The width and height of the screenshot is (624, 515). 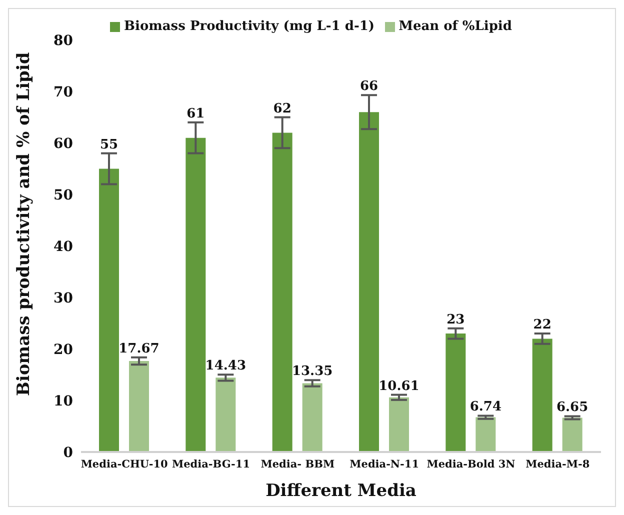 What do you see at coordinates (64, 144) in the screenshot?
I see `y-tick-label: 60` at bounding box center [64, 144].